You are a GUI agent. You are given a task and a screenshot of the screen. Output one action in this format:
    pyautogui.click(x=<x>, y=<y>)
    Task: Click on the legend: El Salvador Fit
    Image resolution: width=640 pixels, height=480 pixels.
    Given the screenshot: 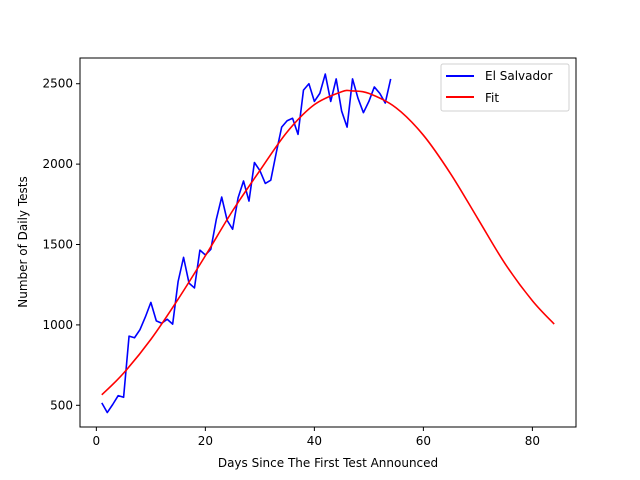 What is the action you would take?
    pyautogui.click(x=505, y=87)
    